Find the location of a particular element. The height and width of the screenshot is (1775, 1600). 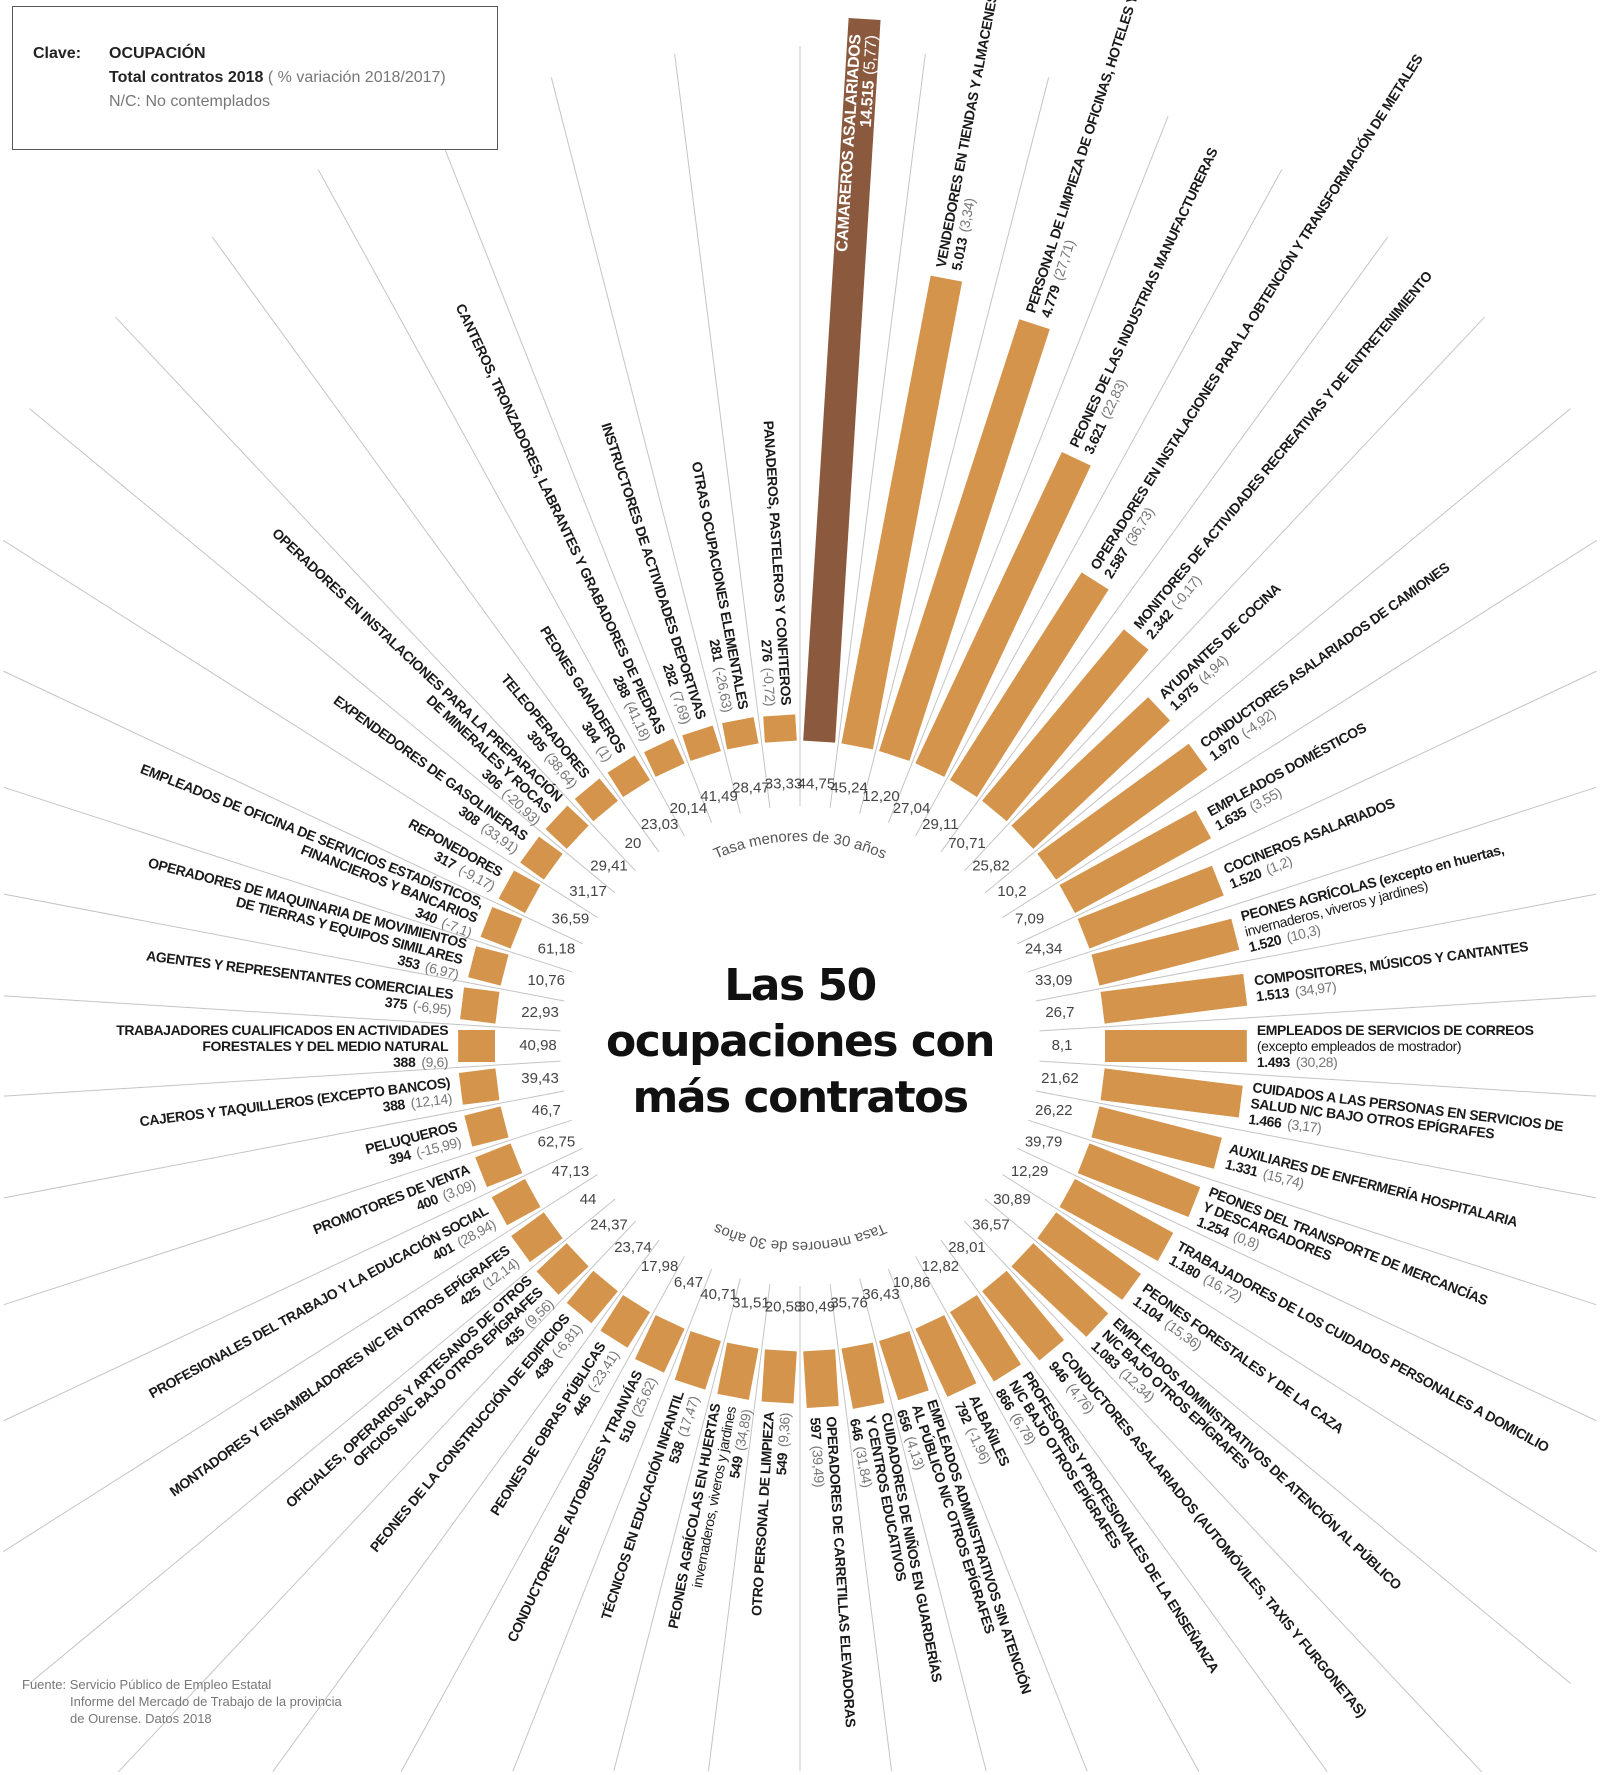

tasa-value: 46,7 is located at coordinates (546, 1110).